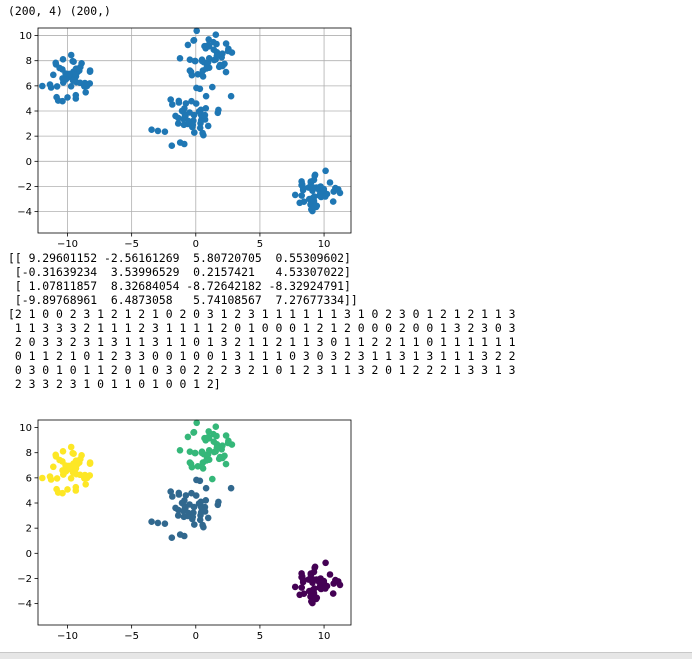 The image size is (692, 659). I want to click on x-tick-label: 5, so click(260, 636).